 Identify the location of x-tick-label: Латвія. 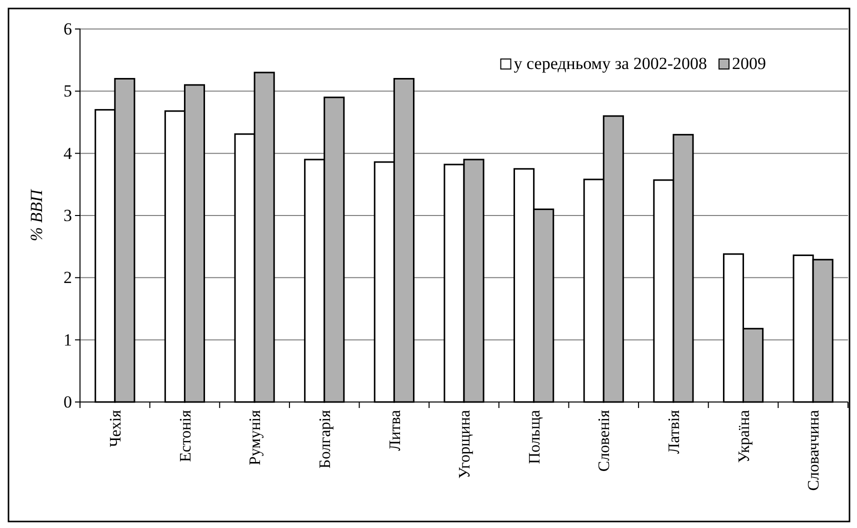
(675, 431).